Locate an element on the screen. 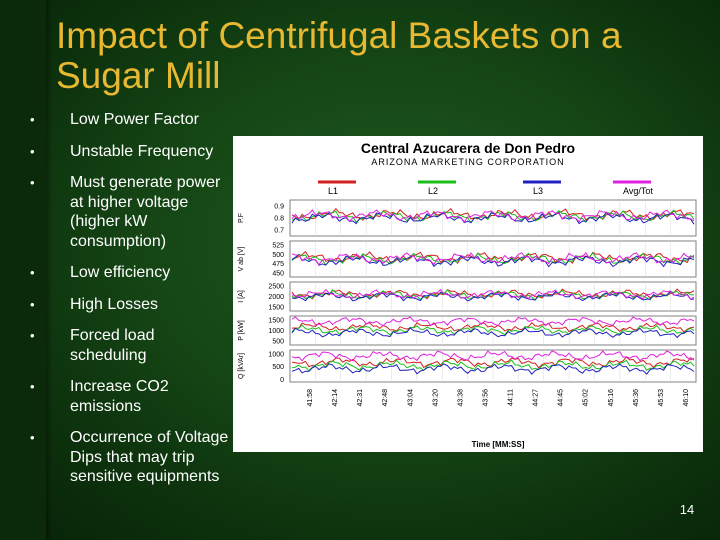 Image resolution: width=720 pixels, height=540 pixels. legend-label: L3 is located at coordinates (538, 191).